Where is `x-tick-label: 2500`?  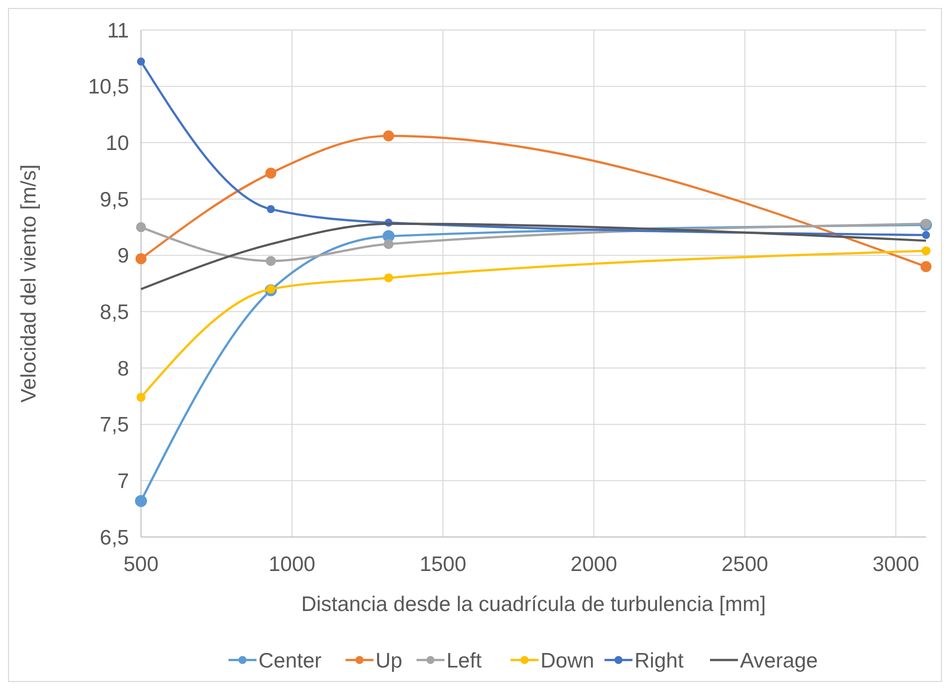 x-tick-label: 2500 is located at coordinates (744, 564).